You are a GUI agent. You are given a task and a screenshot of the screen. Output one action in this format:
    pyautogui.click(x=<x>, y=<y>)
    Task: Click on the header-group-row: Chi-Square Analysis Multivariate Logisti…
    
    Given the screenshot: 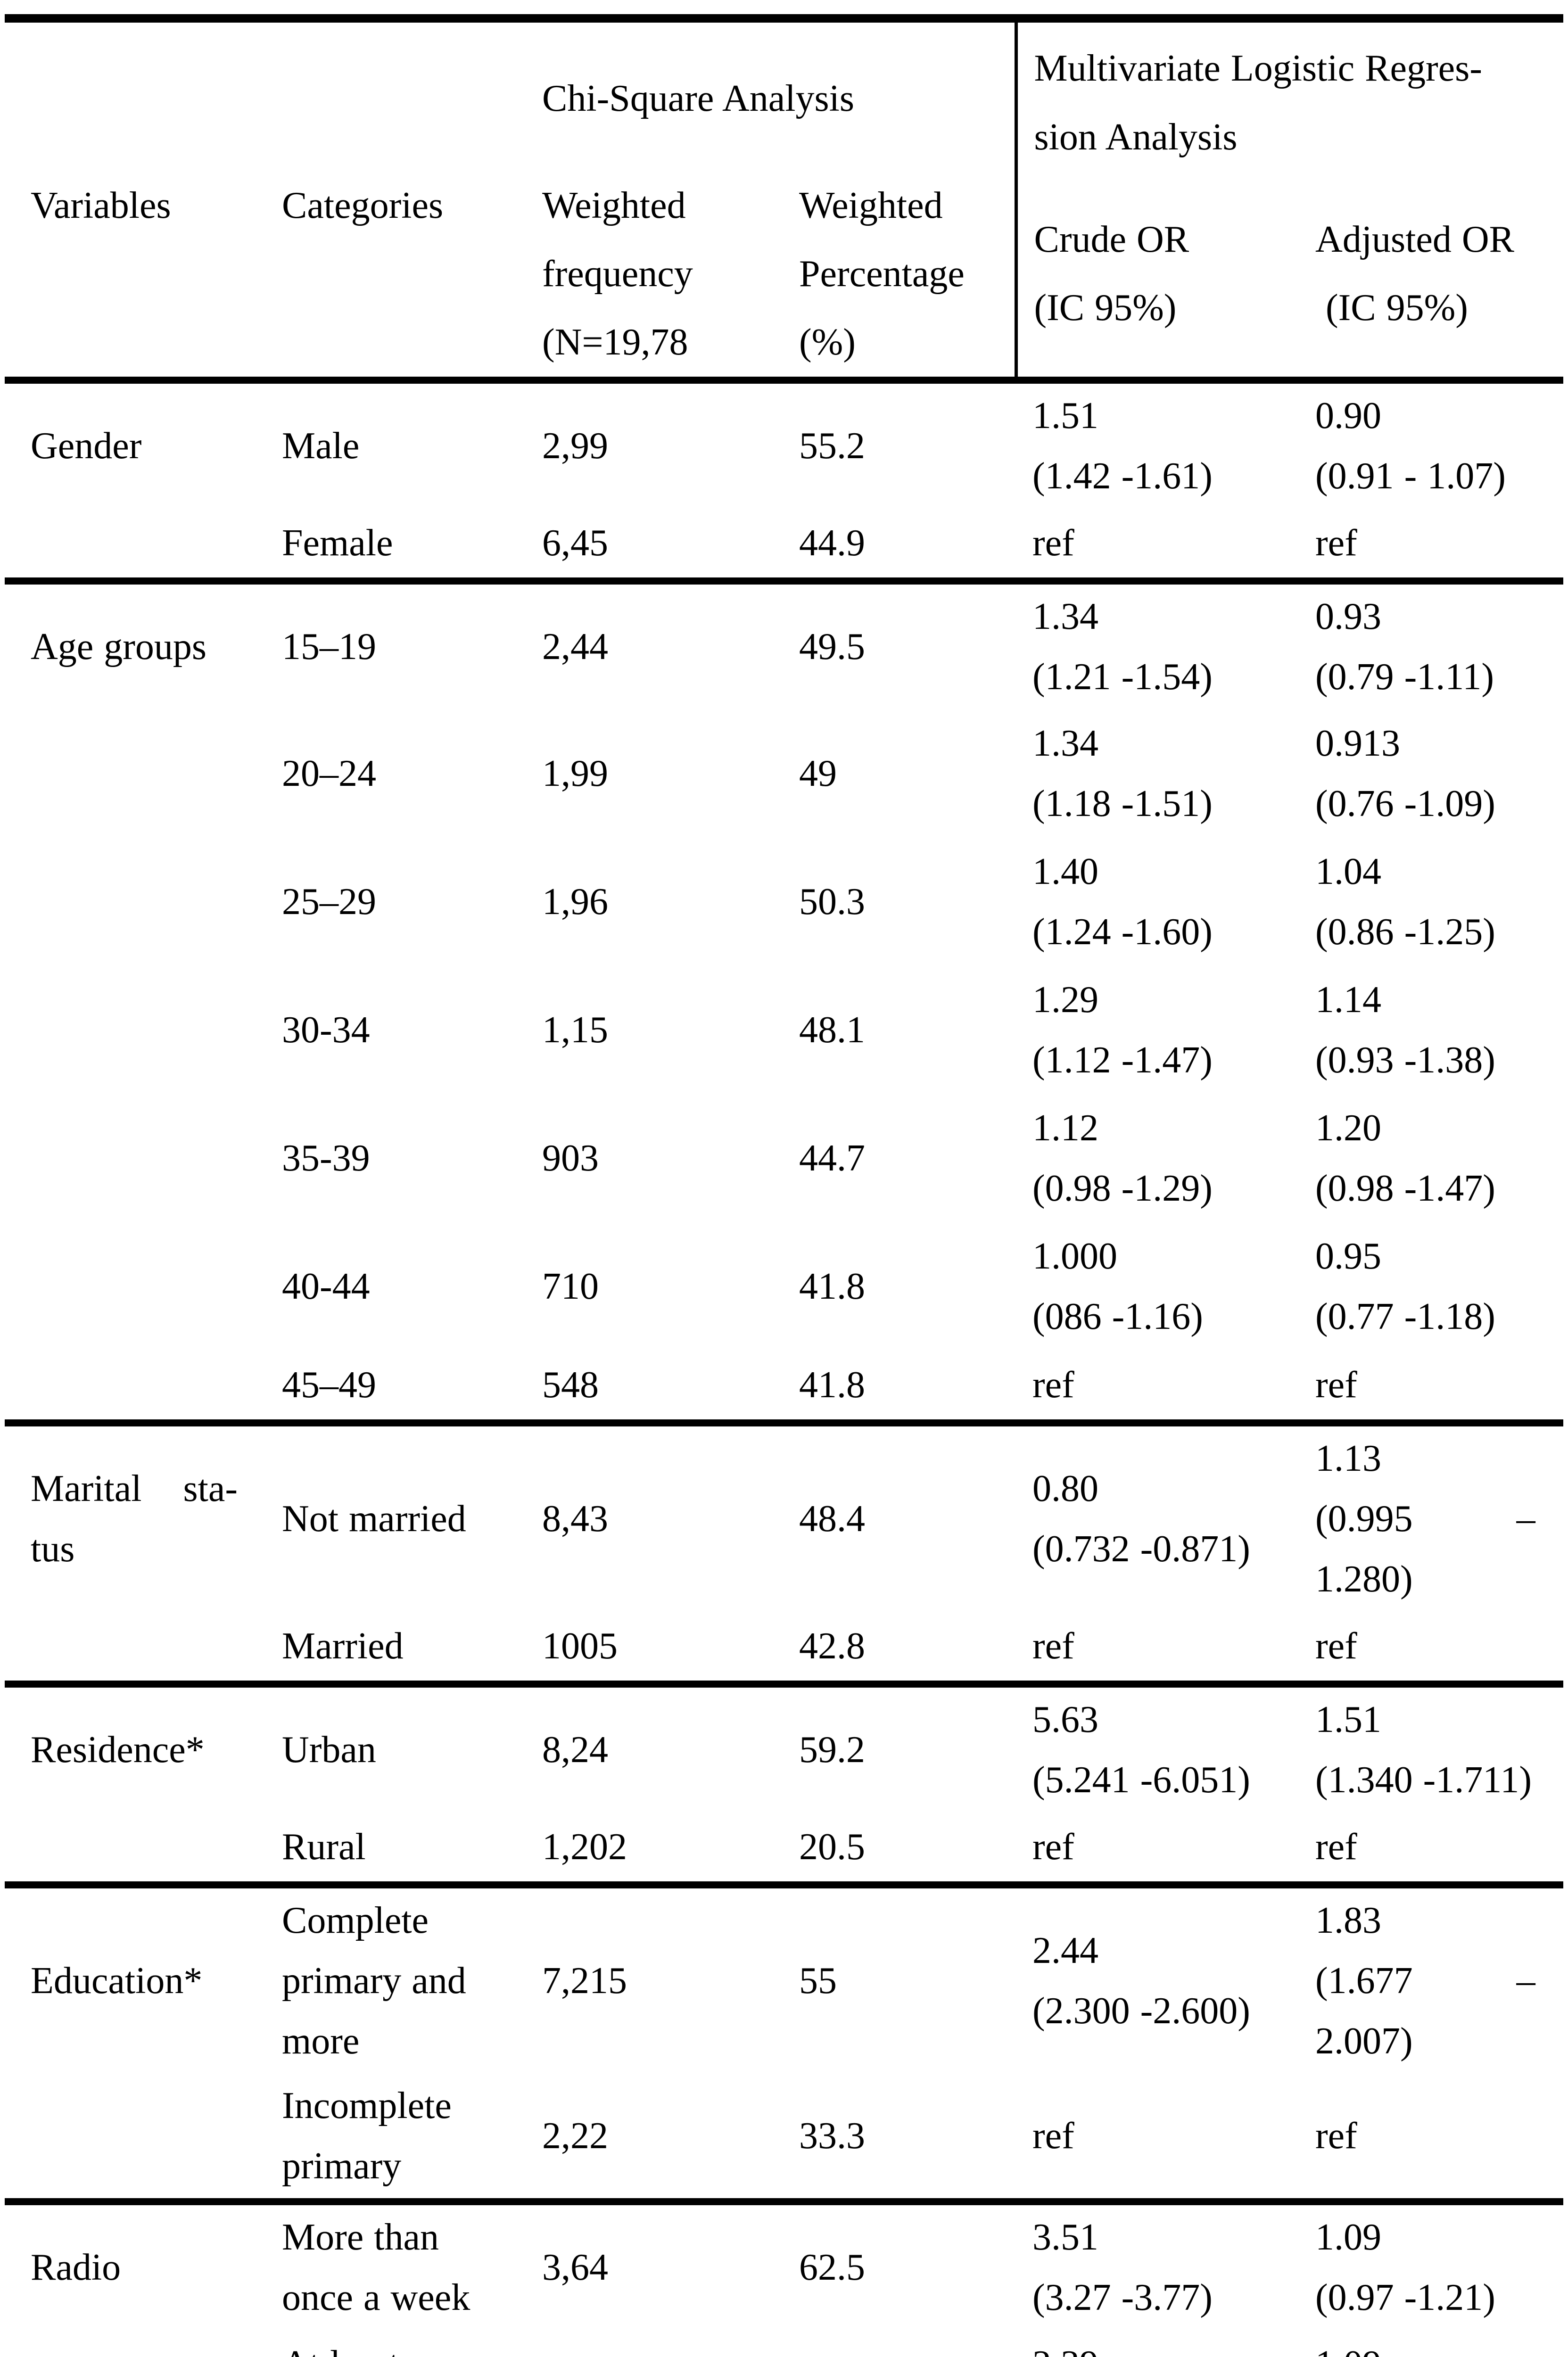 What is the action you would take?
    pyautogui.click(x=784, y=95)
    